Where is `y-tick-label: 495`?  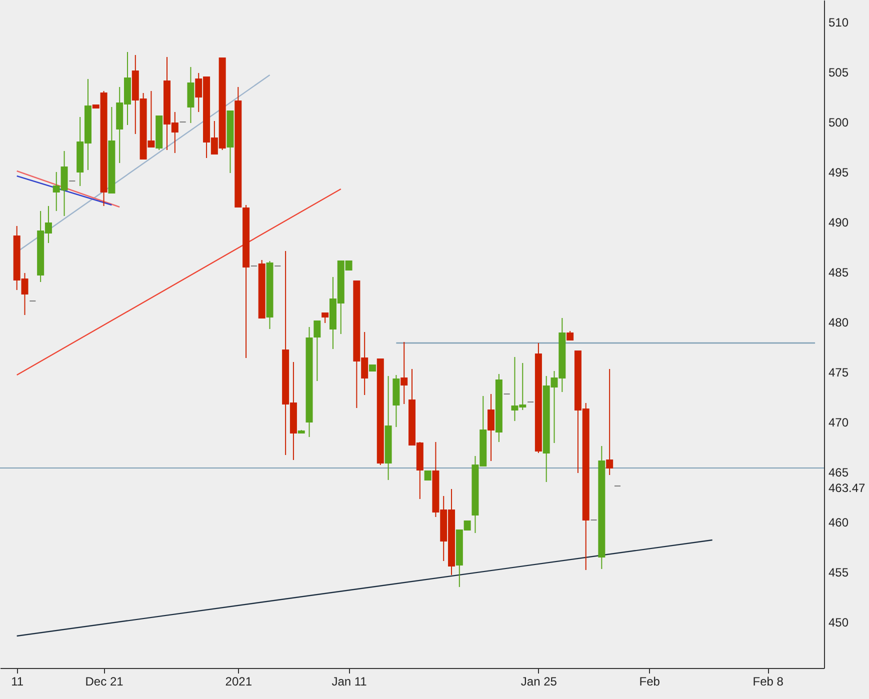 y-tick-label: 495 is located at coordinates (838, 173).